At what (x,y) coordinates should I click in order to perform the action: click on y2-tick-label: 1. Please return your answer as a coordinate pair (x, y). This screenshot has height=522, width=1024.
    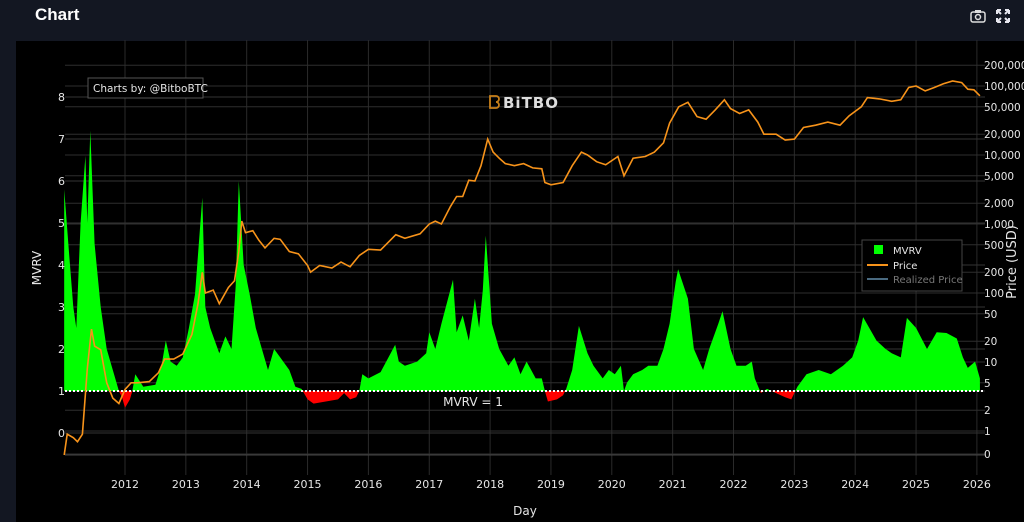
    Looking at the image, I should click on (987, 432).